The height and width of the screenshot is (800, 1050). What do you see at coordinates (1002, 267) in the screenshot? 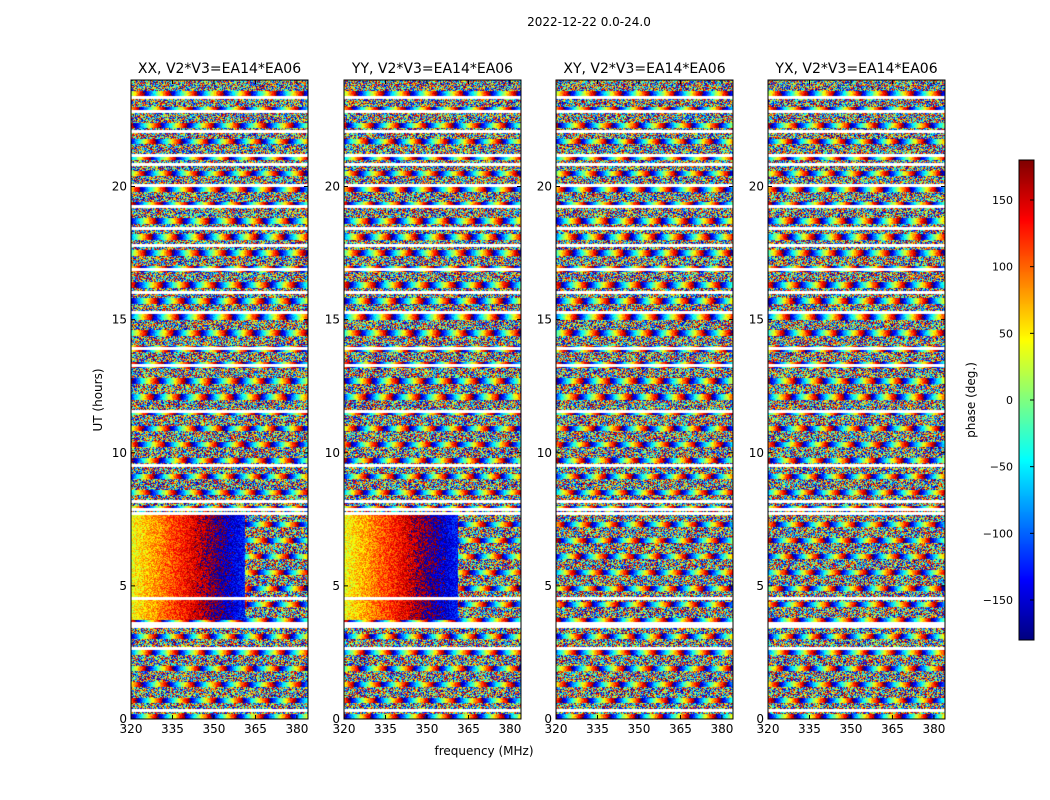
I see `colorbar-tick-label: 100` at bounding box center [1002, 267].